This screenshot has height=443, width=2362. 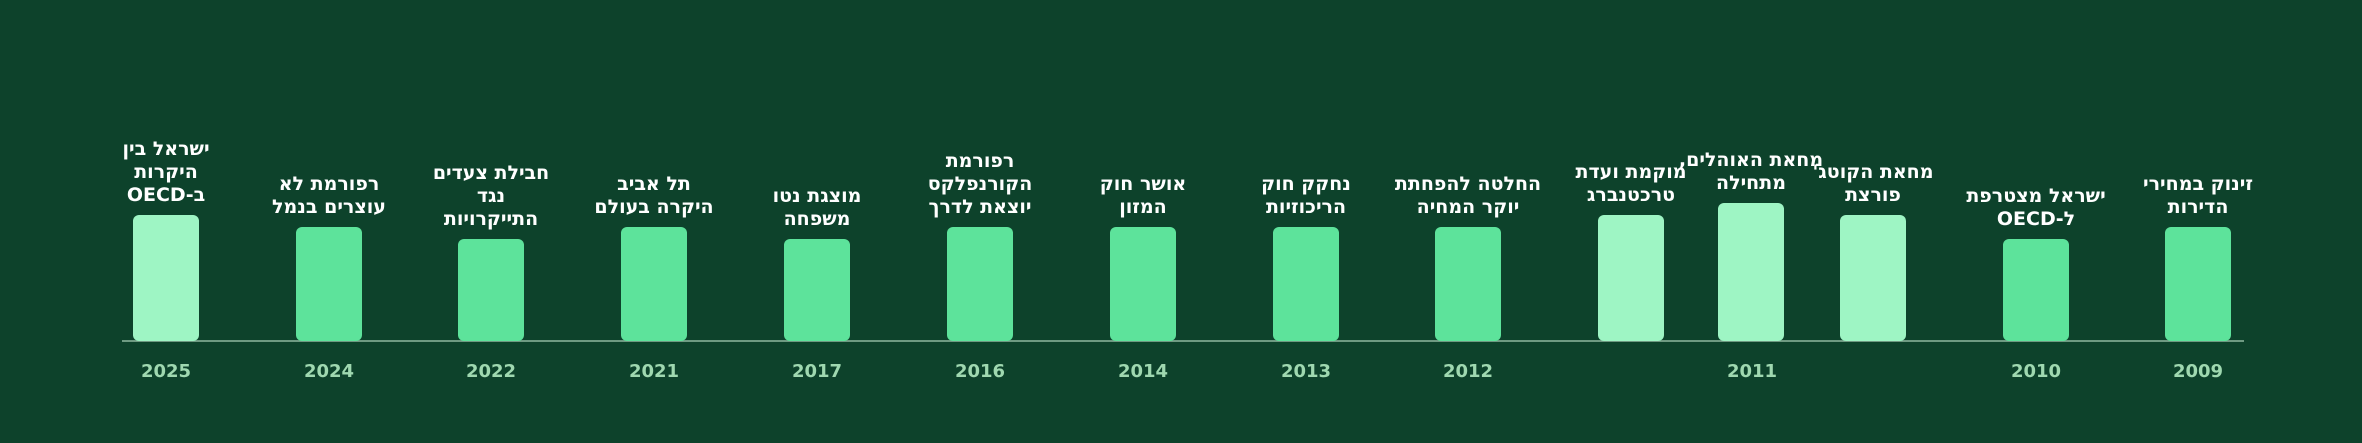 I want to click on event-label: הדירות, so click(x=2198, y=207).